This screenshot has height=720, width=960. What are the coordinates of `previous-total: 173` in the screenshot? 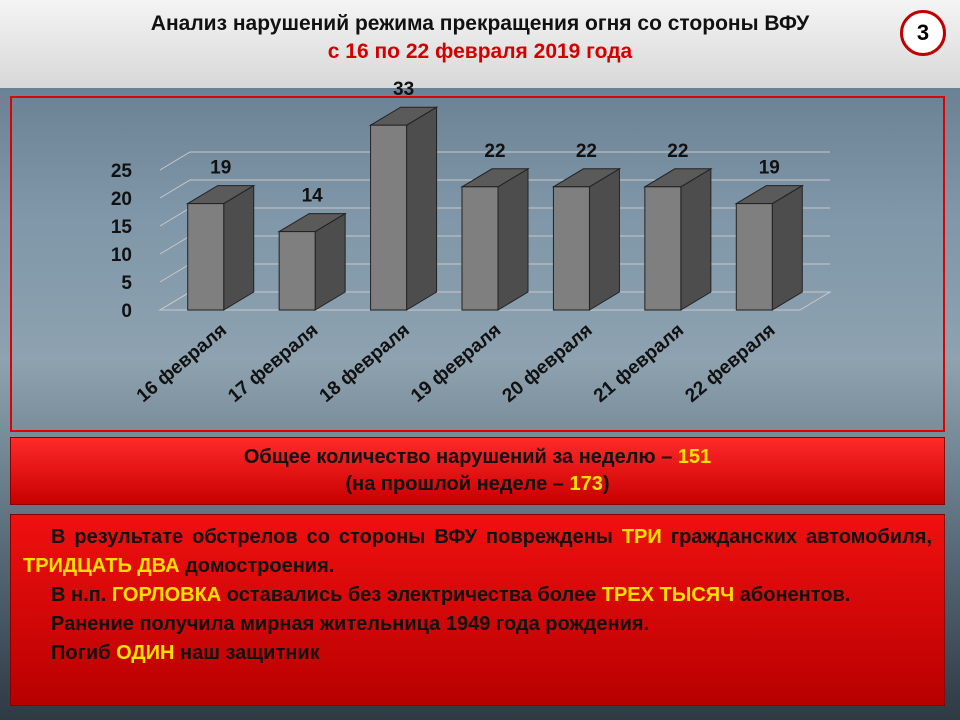 It's located at (586, 484).